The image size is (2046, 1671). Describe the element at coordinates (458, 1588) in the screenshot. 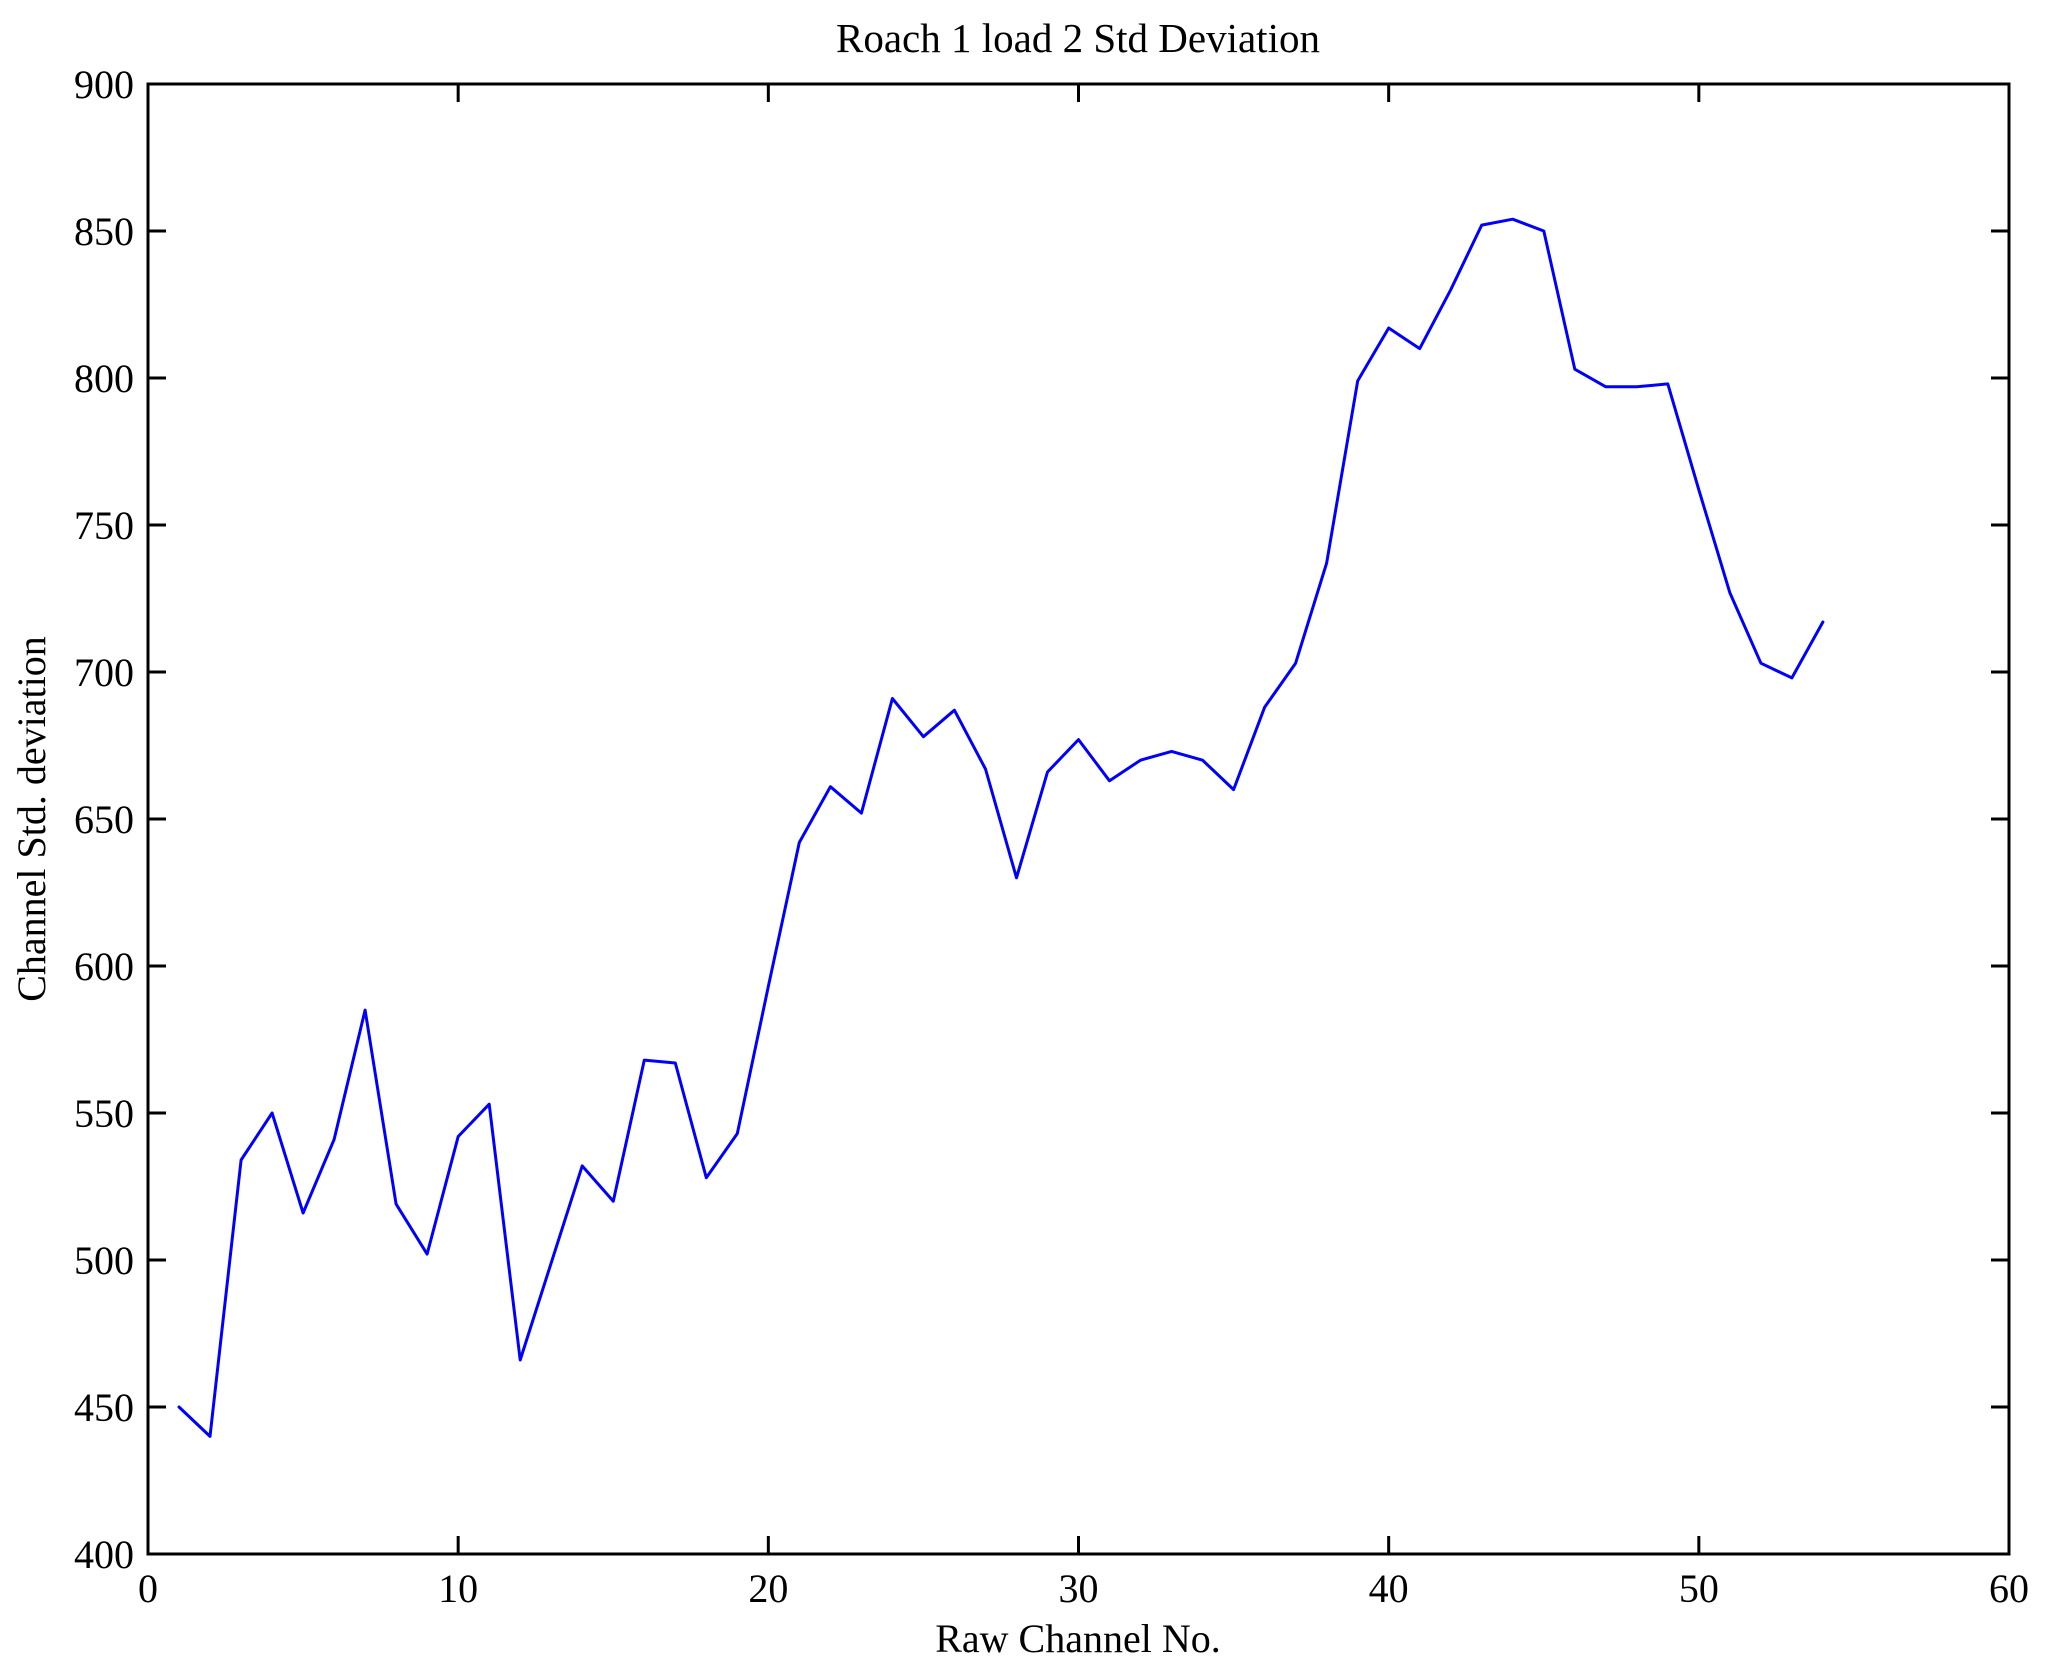

I see `x-tick-label: 10` at that location.